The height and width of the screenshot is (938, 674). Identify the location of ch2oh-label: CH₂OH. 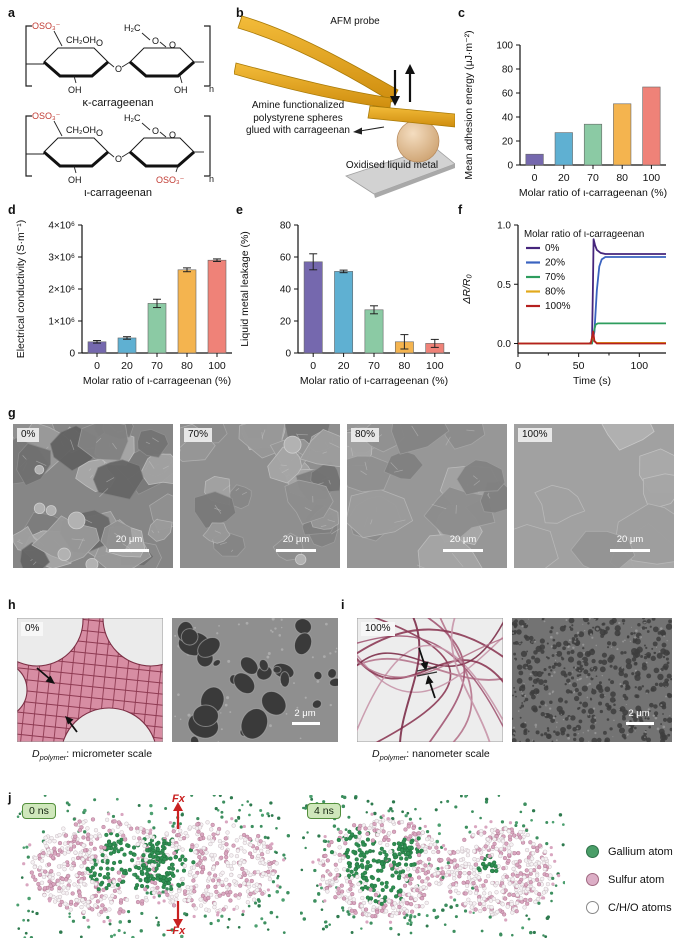
(81, 40).